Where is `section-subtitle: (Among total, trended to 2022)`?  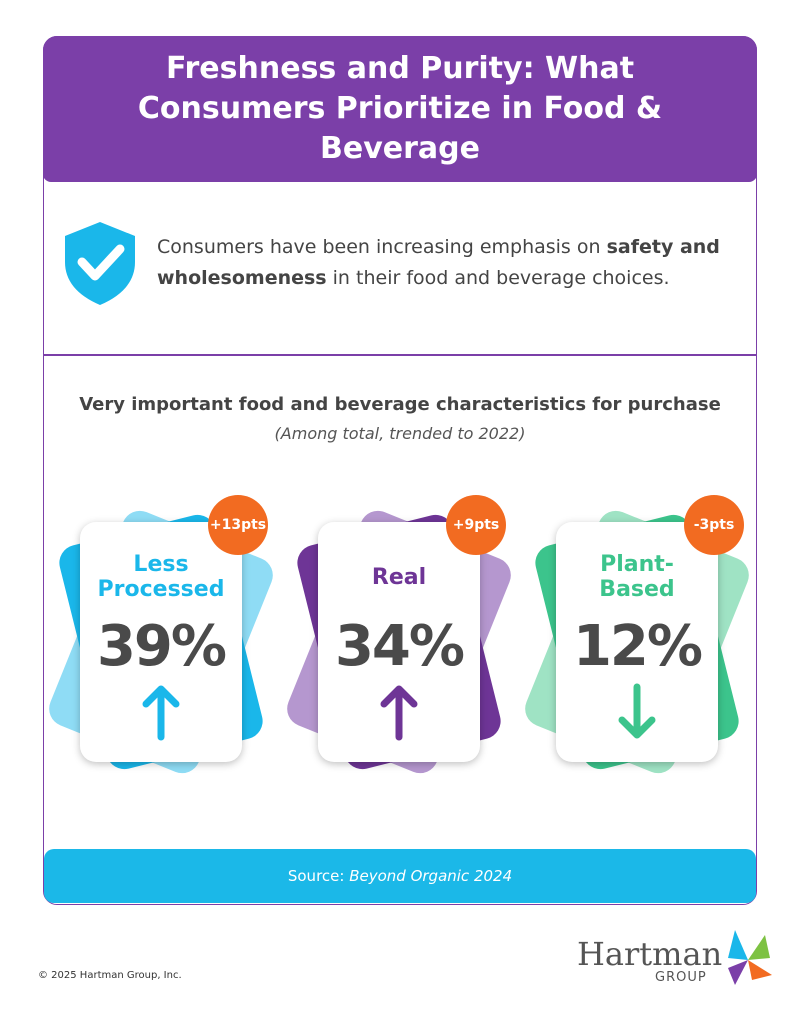
section-subtitle: (Among total, trended to 2022) is located at coordinates (400, 433).